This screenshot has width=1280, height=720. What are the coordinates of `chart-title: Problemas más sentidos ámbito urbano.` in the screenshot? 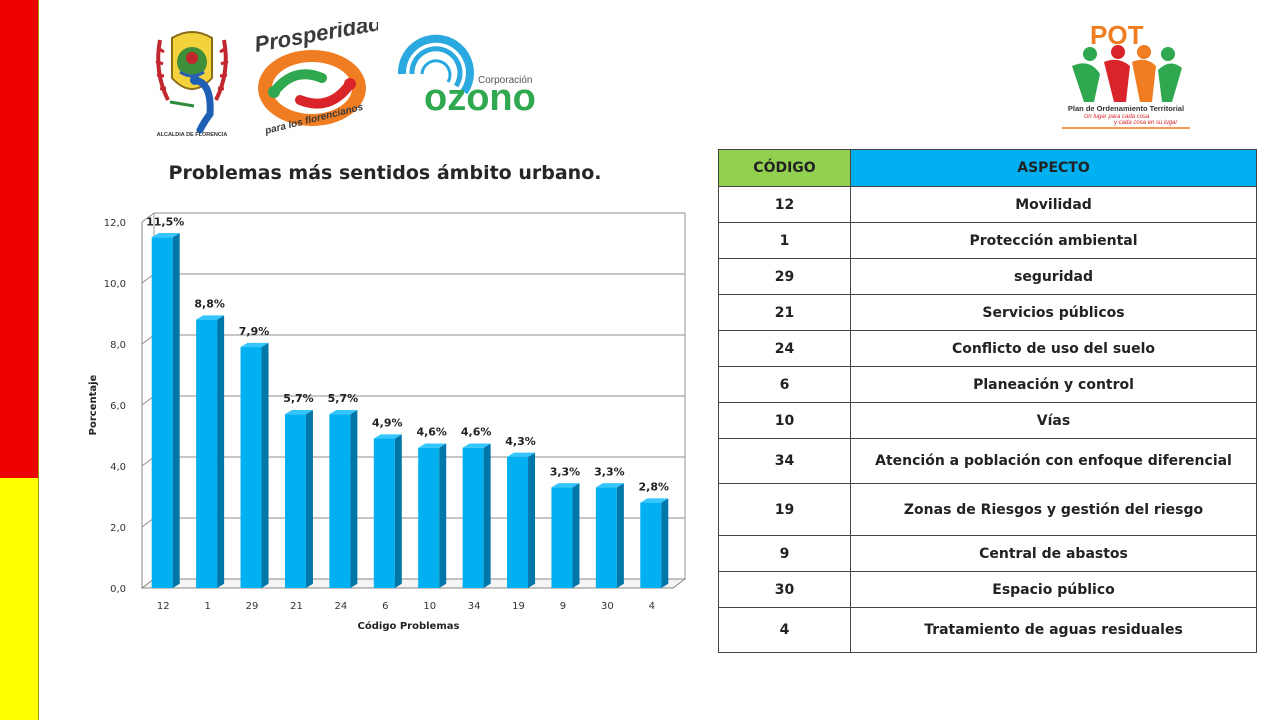 It's located at (385, 173).